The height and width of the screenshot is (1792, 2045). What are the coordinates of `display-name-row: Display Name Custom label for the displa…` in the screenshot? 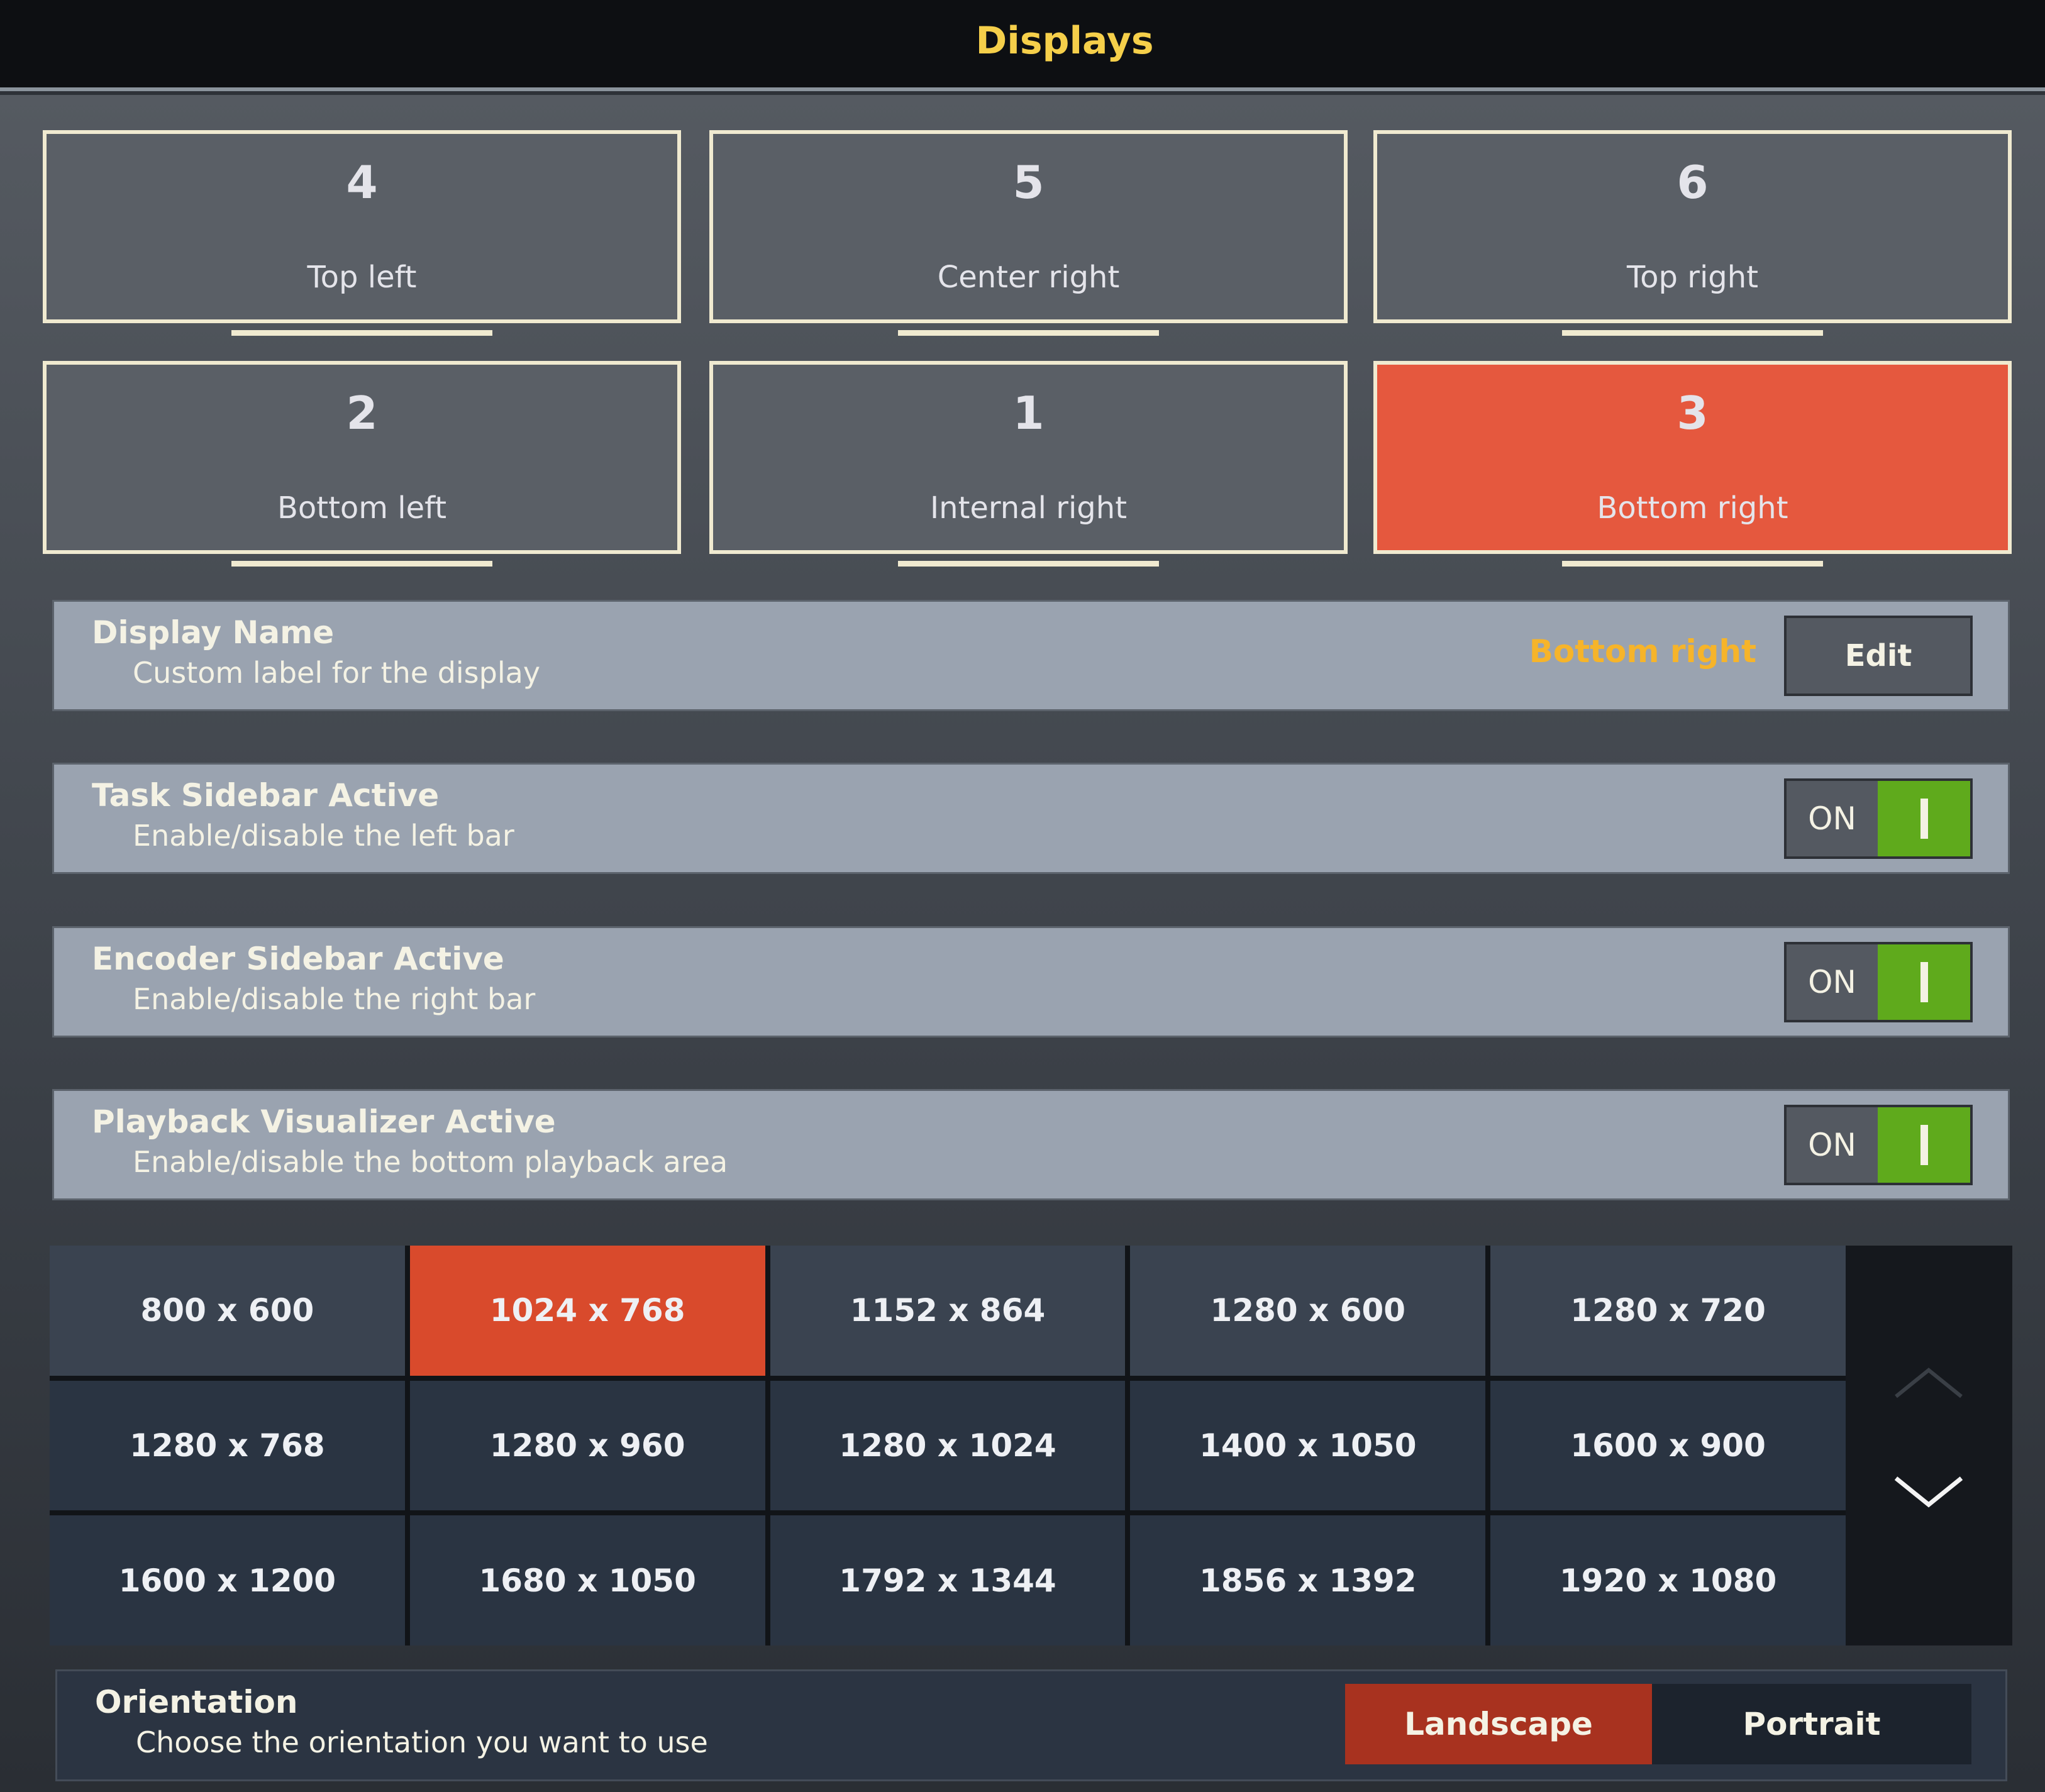 It's located at (1031, 656).